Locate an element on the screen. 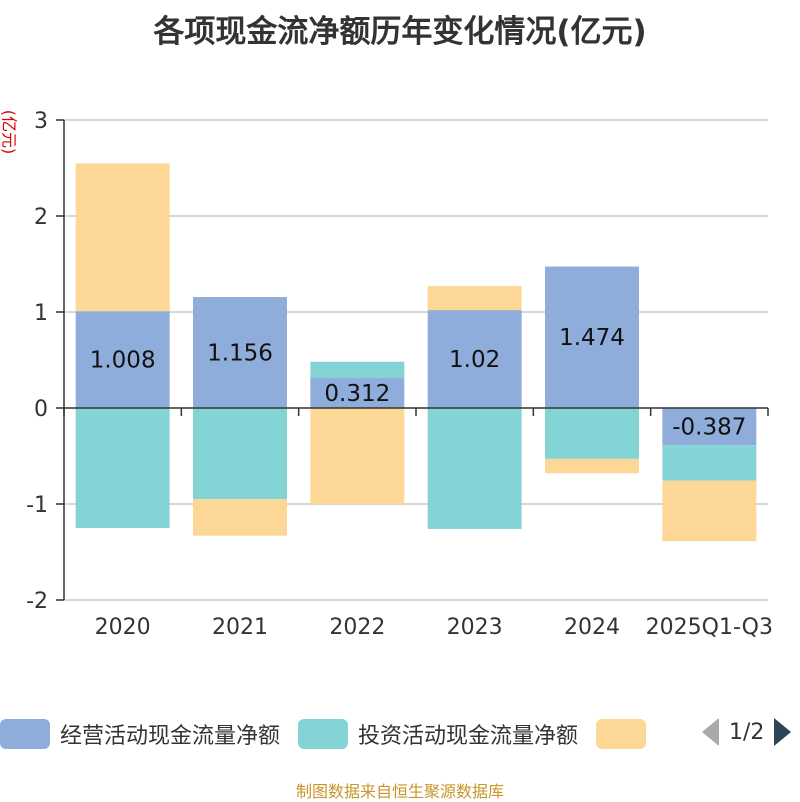 The image size is (800, 802). data-source-note: 制图数据来自恒生聚源数据库 is located at coordinates (399, 791).